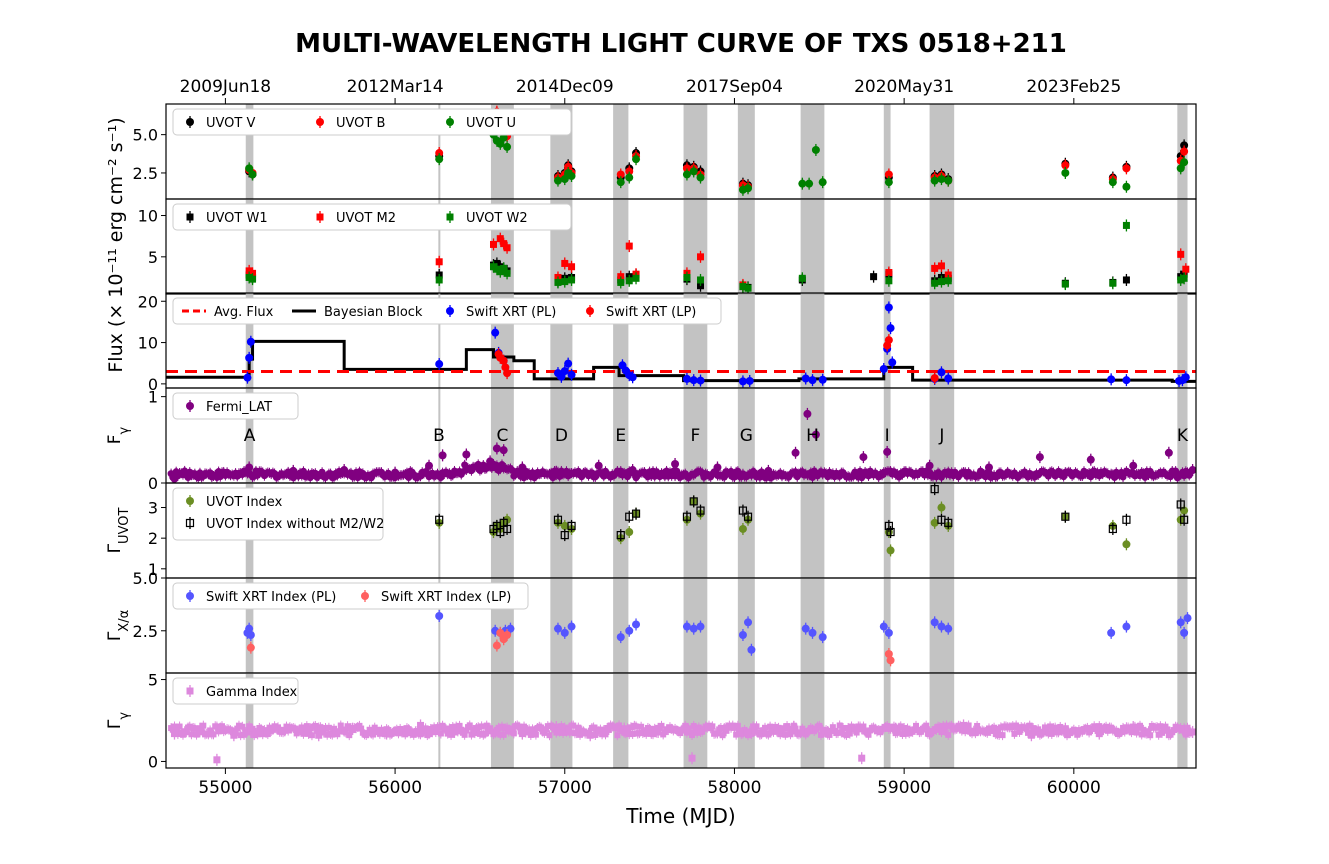 This screenshot has width=1329, height=864. What do you see at coordinates (124, 526) in the screenshot?
I see `label-subscript: UVOT` at bounding box center [124, 526].